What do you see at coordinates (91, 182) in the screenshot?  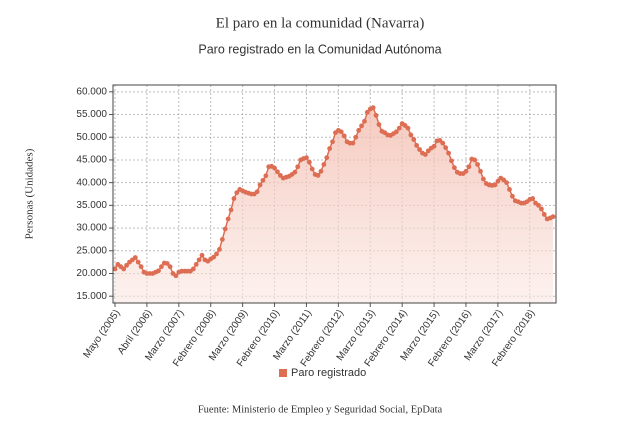 I see `y-tick-label: 40.000` at bounding box center [91, 182].